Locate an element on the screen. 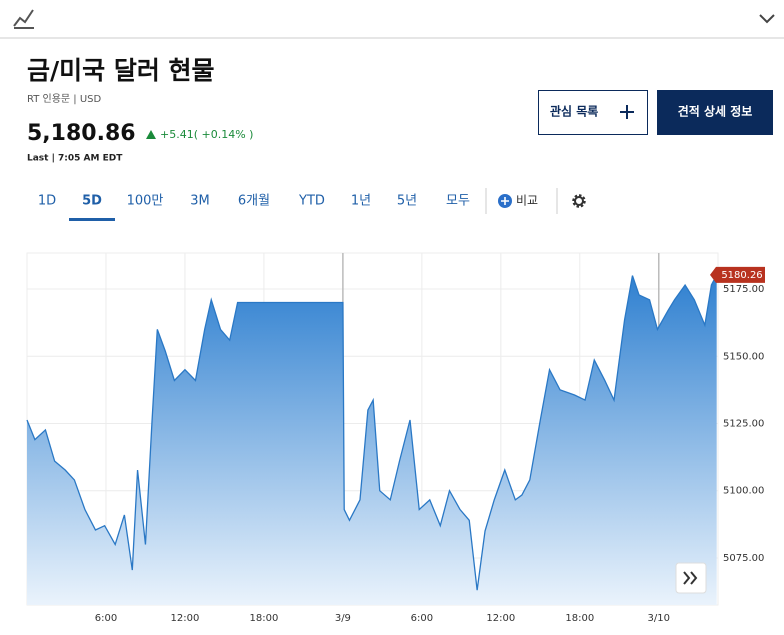  title: 금/미국 달러 현물 is located at coordinates (121, 70).